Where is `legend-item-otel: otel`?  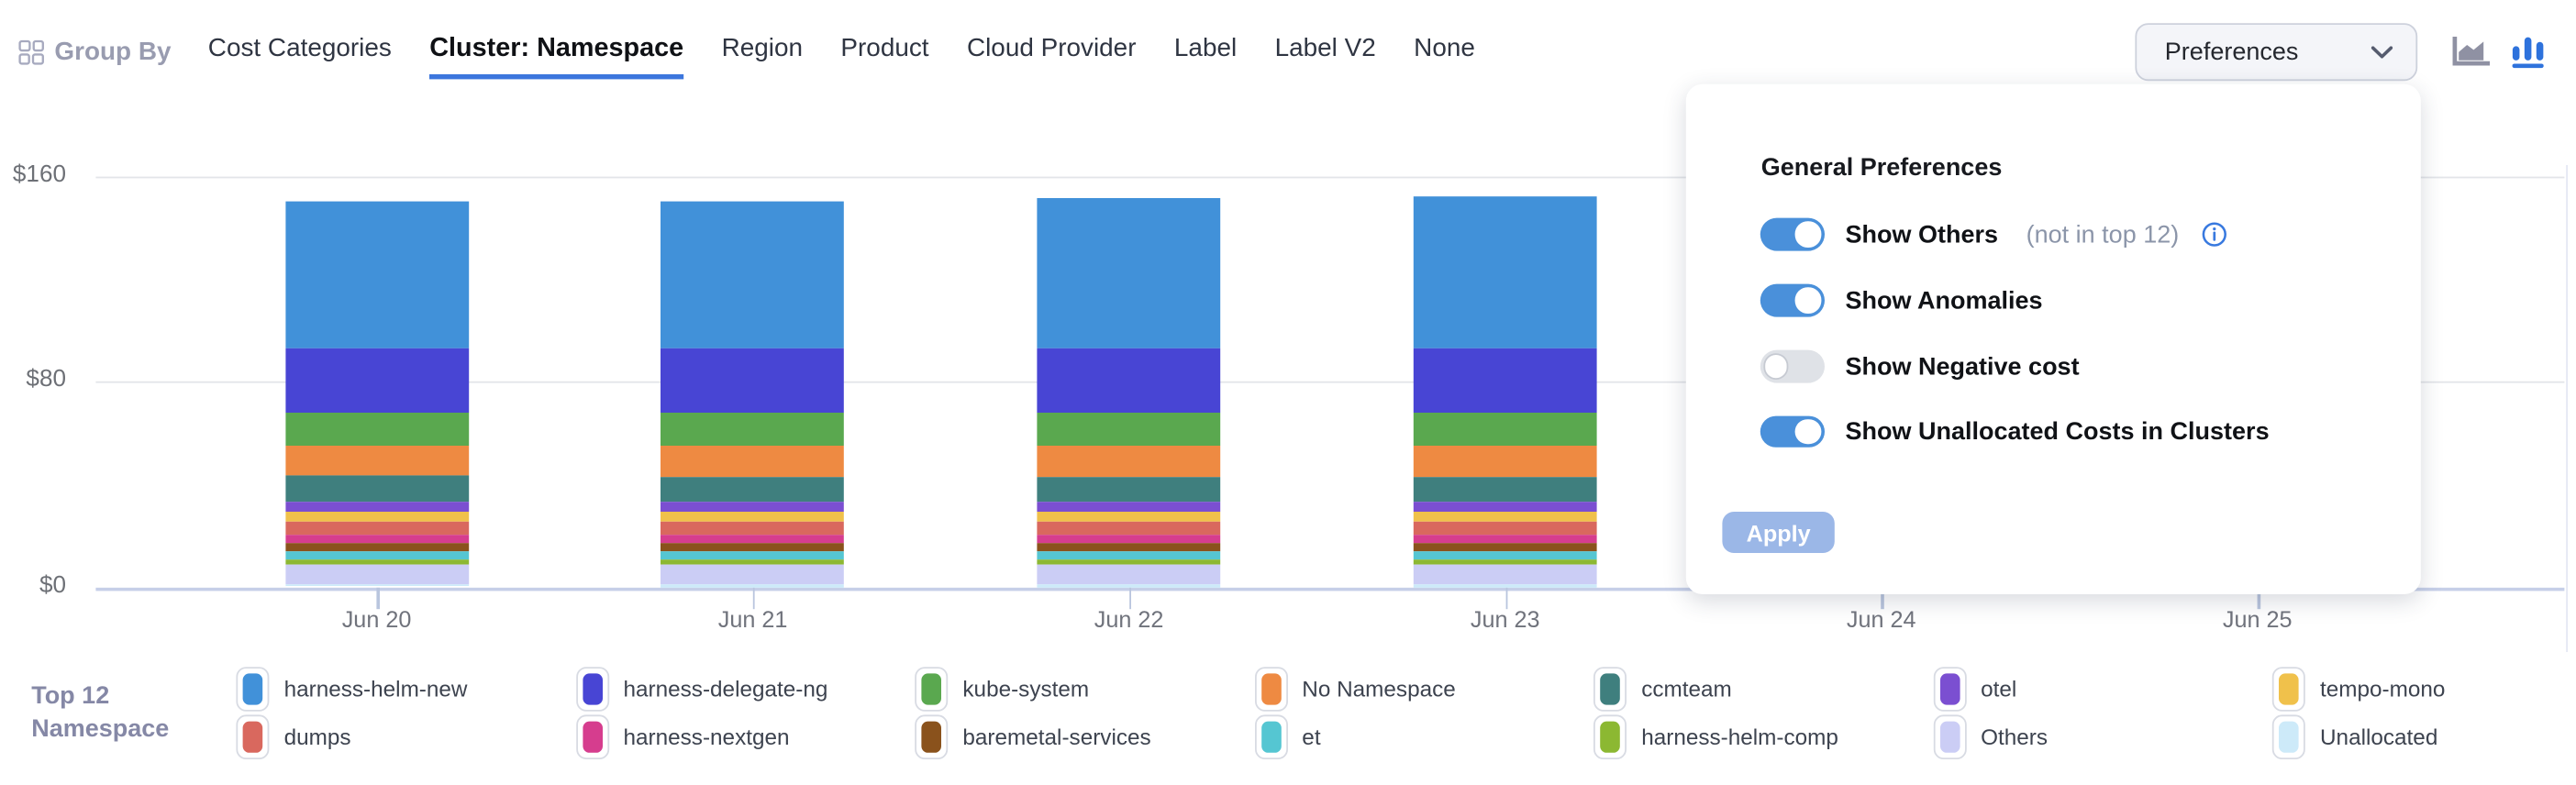 legend-item-otel: otel is located at coordinates (2102, 689).